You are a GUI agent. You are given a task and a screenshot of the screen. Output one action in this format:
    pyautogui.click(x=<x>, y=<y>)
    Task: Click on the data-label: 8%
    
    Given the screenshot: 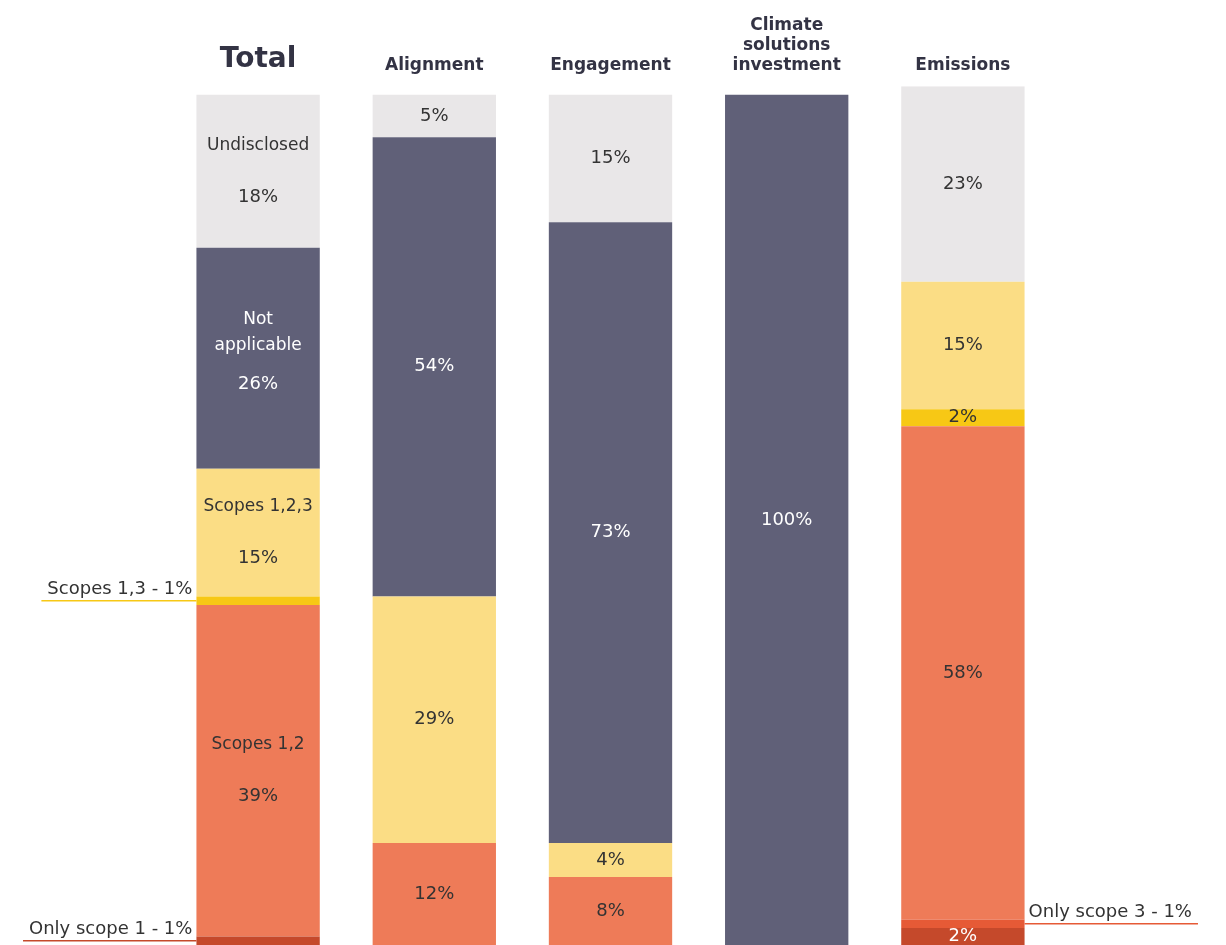 What is the action you would take?
    pyautogui.click(x=610, y=909)
    